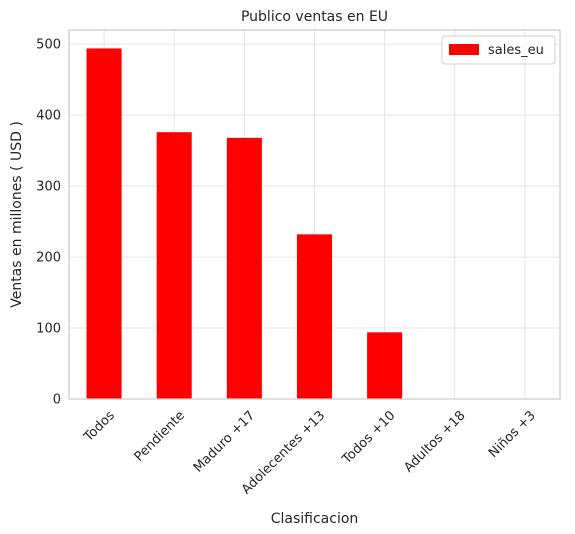  I want to click on y-tick-label: 100, so click(48, 329).